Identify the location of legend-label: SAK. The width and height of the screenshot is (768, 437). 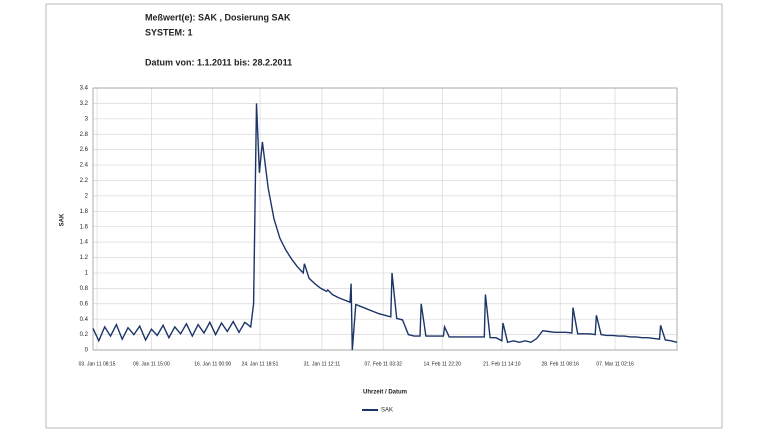
(387, 411).